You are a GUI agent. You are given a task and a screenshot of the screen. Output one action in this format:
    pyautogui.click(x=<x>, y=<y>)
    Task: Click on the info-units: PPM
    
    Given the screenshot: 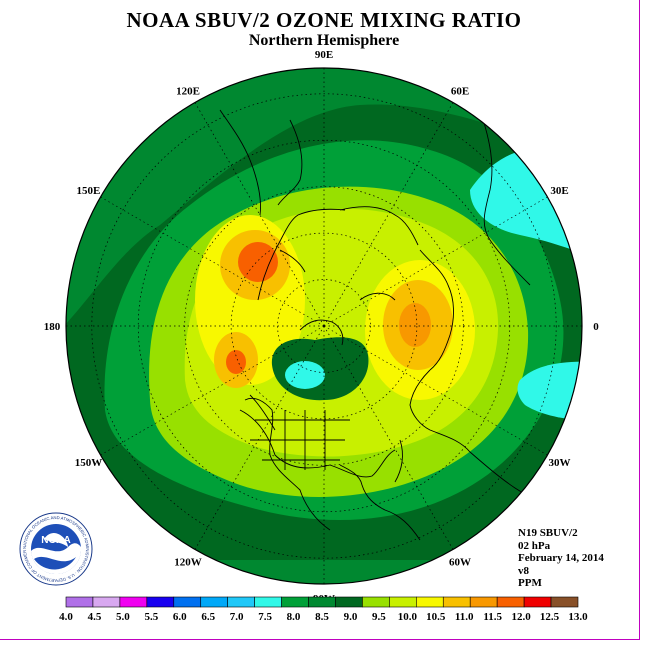 What is the action you would take?
    pyautogui.click(x=530, y=583)
    